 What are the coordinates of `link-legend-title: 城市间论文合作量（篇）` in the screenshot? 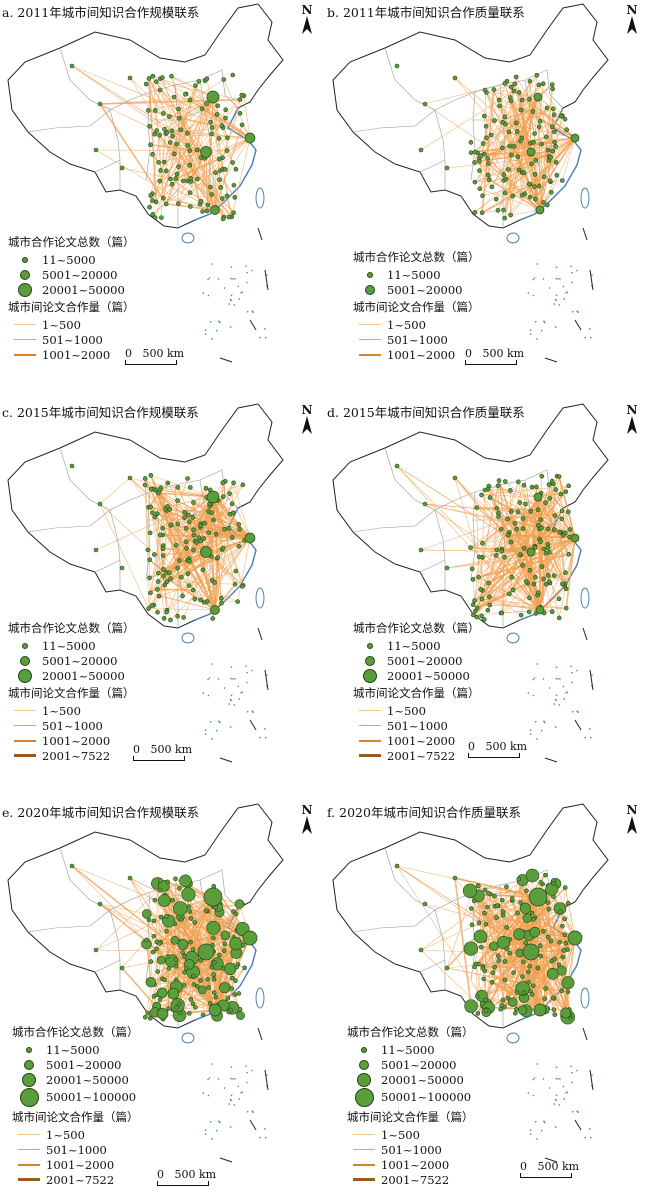 It's located at (416, 693).